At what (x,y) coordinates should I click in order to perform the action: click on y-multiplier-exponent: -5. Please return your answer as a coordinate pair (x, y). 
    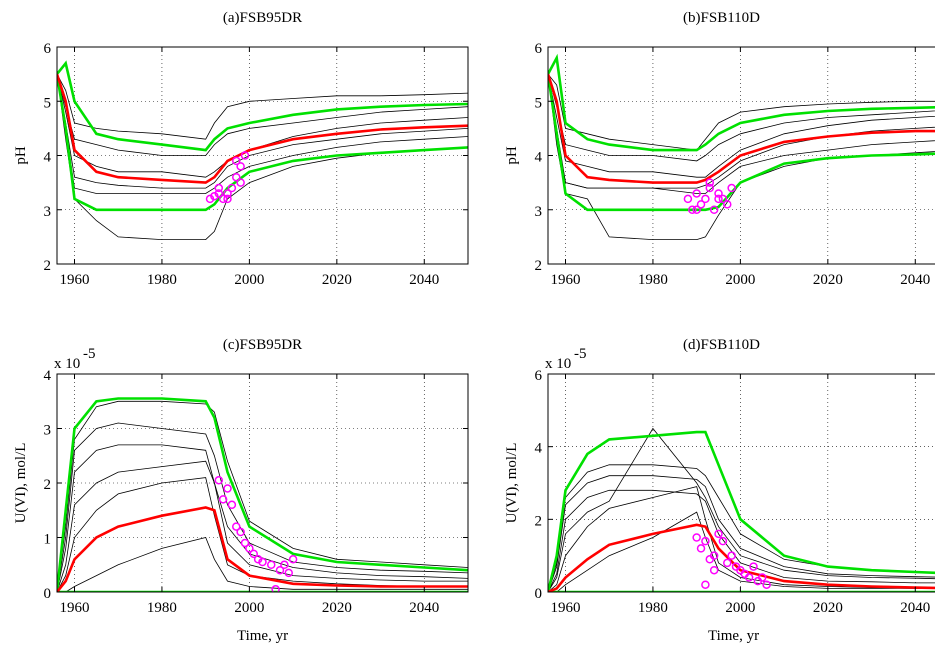
    Looking at the image, I should click on (89, 354).